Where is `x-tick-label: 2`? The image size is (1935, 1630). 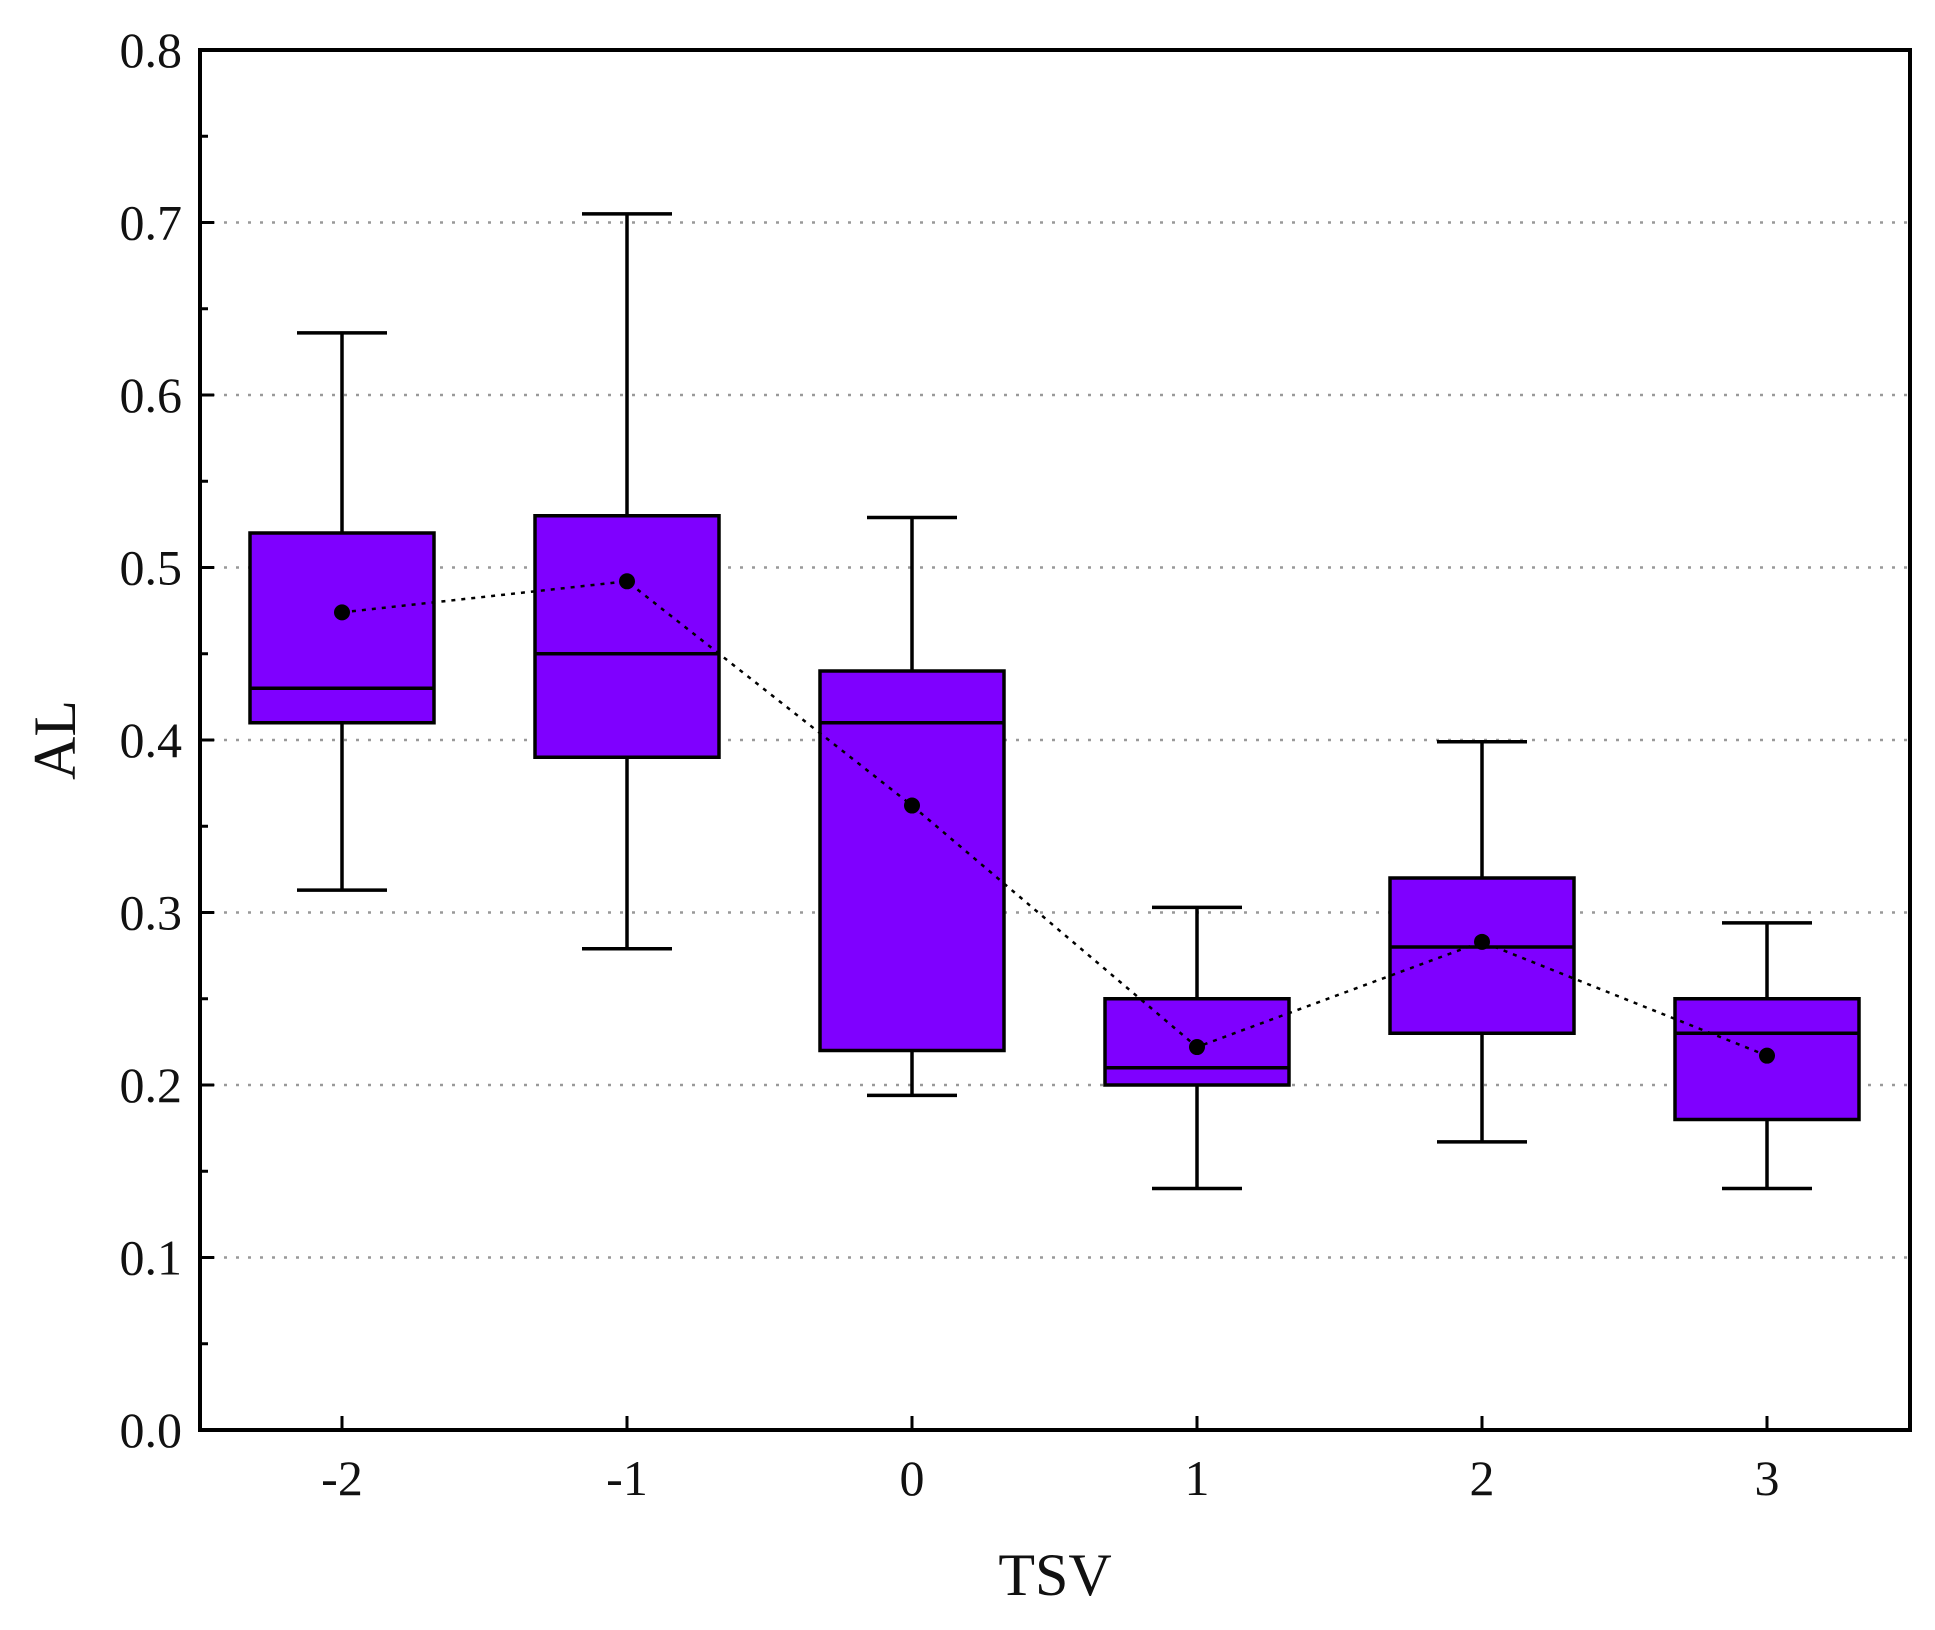
x-tick-label: 2 is located at coordinates (1482, 1478).